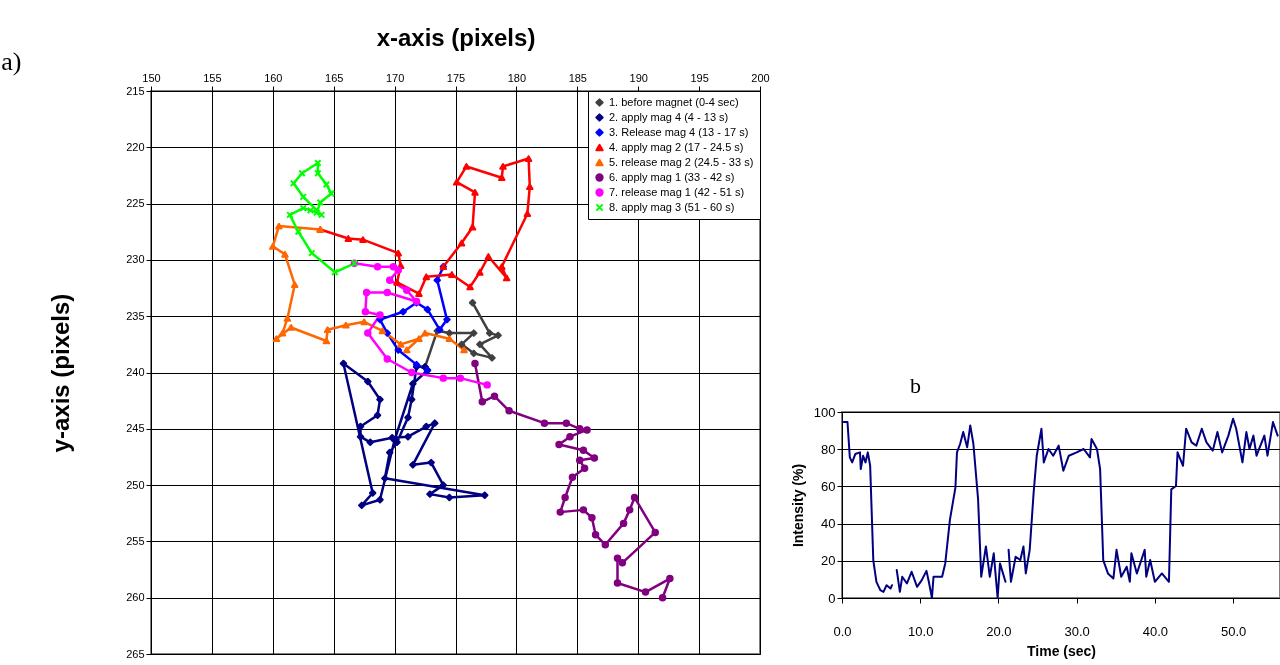  Describe the element at coordinates (679, 131) in the screenshot. I see `legend-label: 3. Release mag 4 (13 - 17 s)` at that location.